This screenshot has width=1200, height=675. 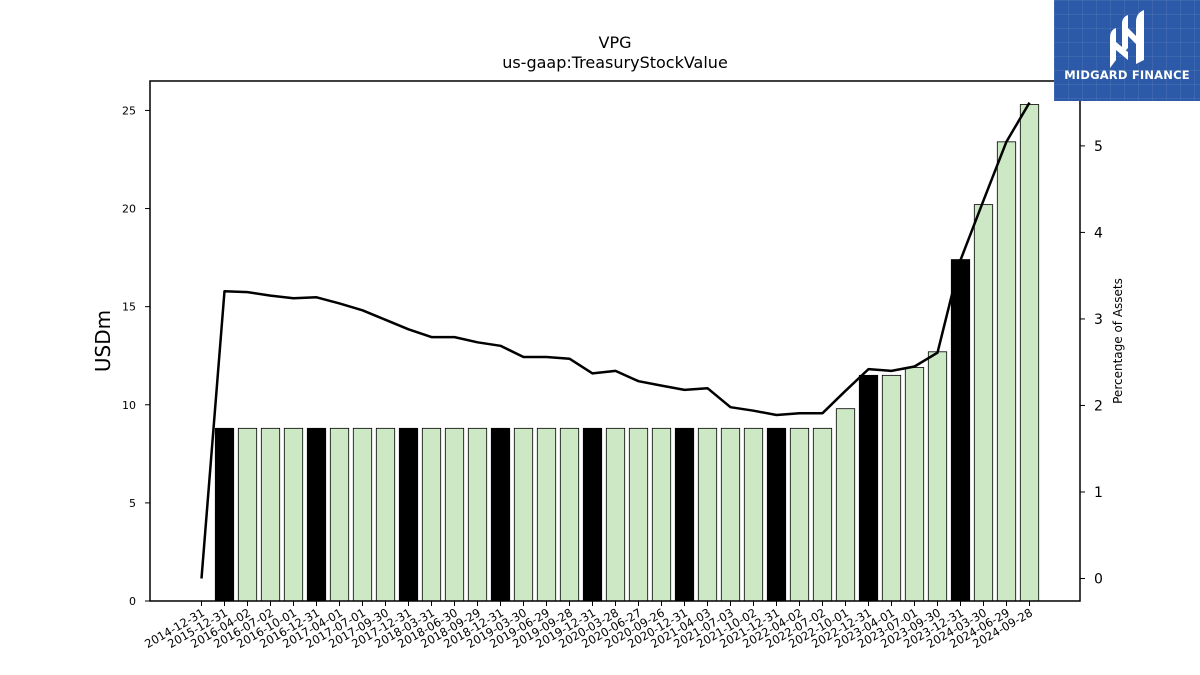 I want to click on y-tick-label: 15, so click(x=129, y=307).